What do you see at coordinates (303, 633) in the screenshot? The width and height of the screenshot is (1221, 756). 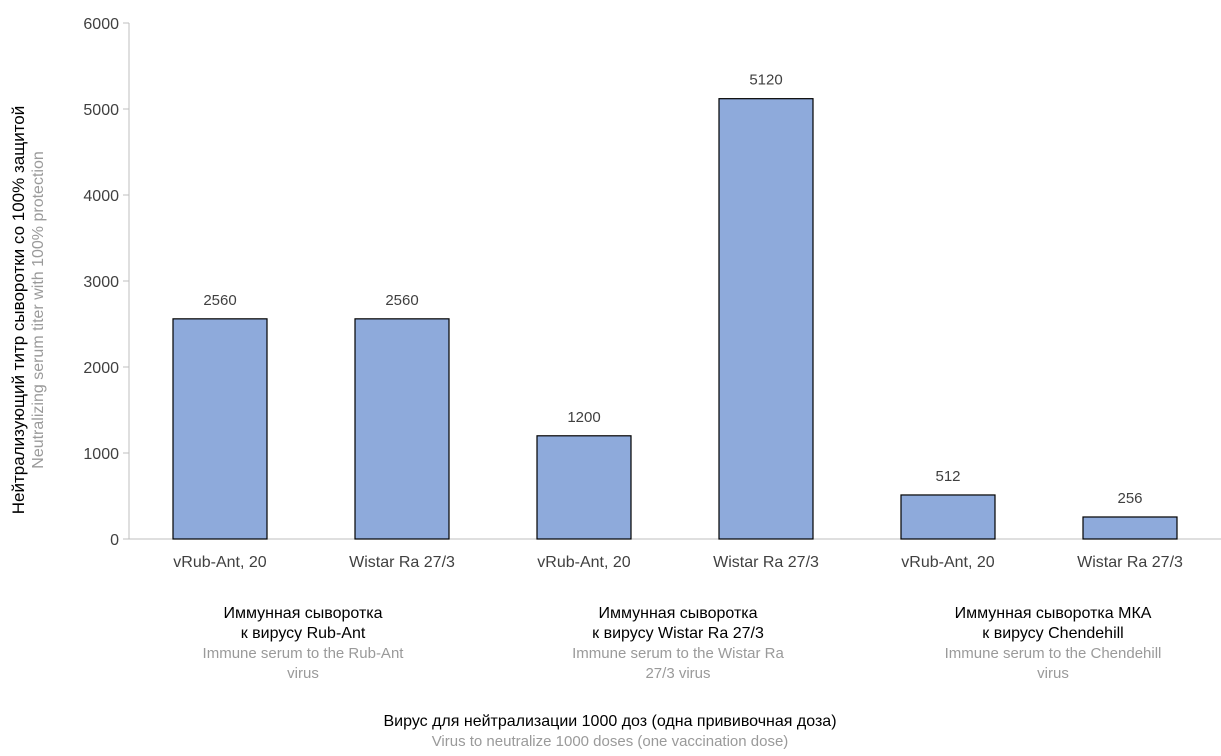 I see `group-label-ru-line2: к вирусу Rub-Ant` at bounding box center [303, 633].